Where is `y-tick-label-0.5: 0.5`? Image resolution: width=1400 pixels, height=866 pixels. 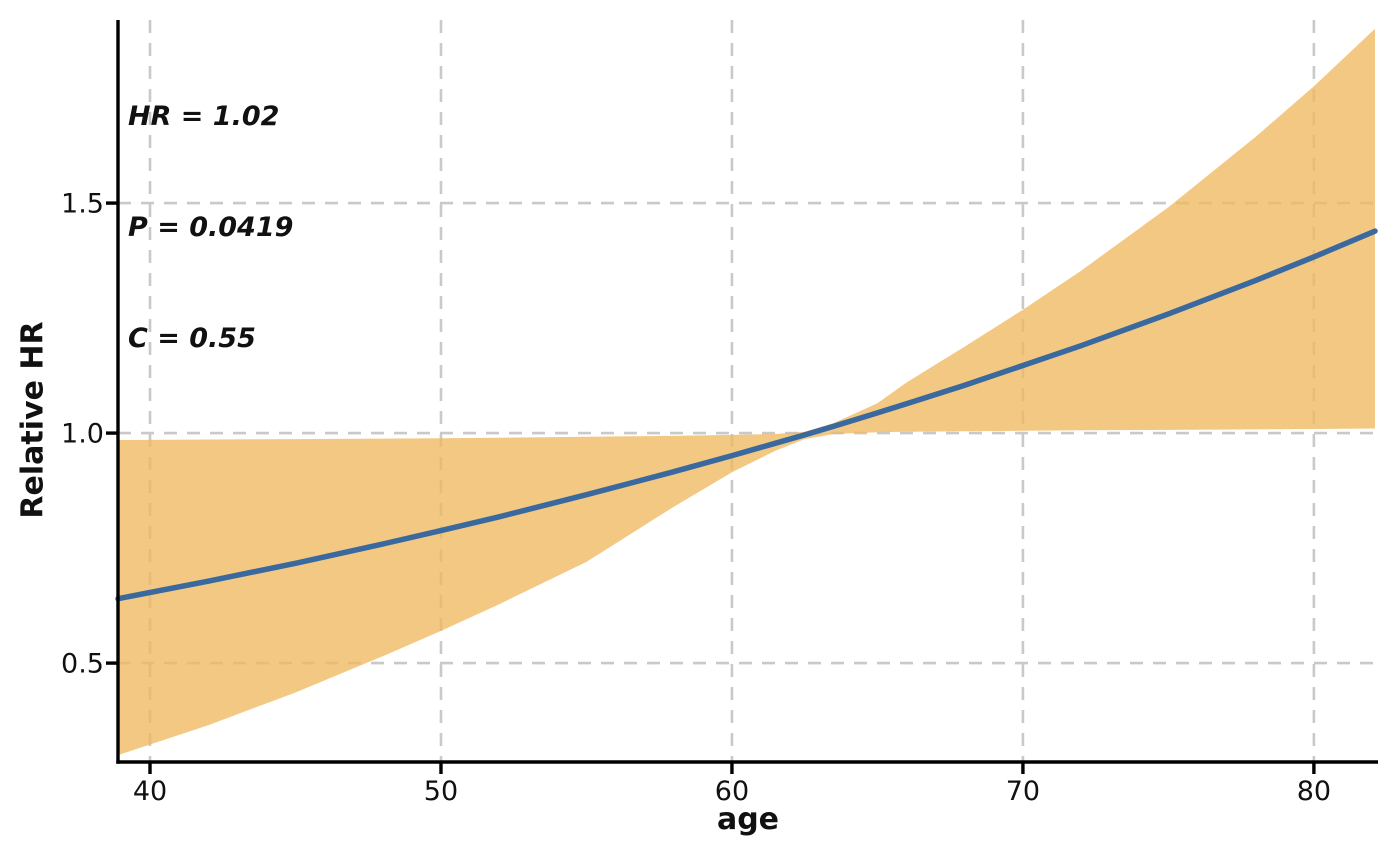 y-tick-label-0.5: 0.5 is located at coordinates (82, 664).